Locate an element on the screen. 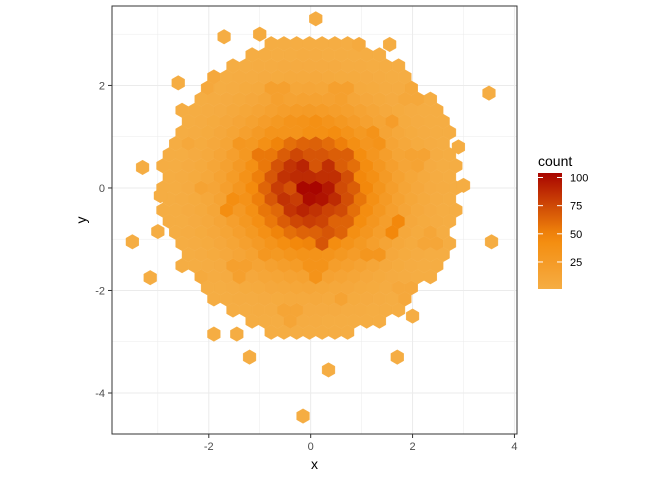 Image resolution: width=672 pixels, height=480 pixels. x-tick-label: 2 is located at coordinates (413, 447).